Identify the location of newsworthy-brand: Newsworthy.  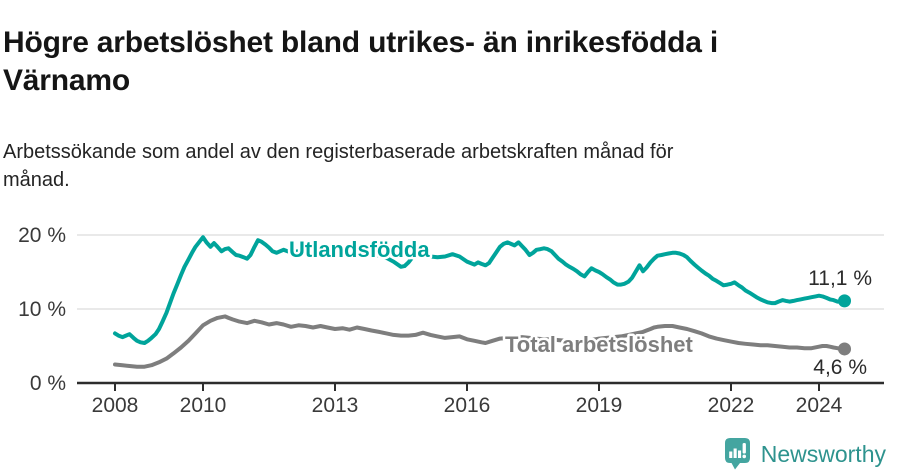
(804, 454).